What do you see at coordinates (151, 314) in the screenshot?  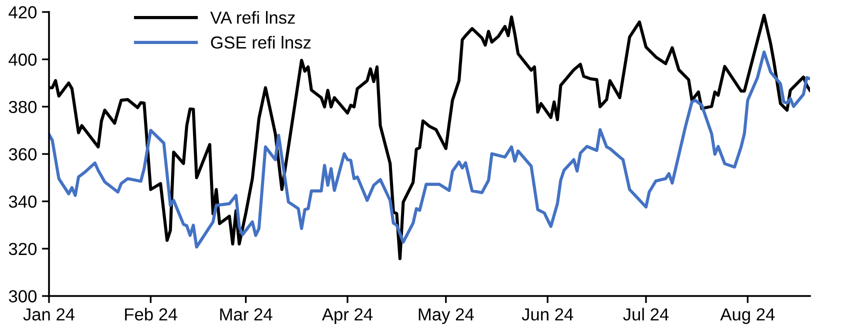 I see `x-tick-label: Feb 24` at bounding box center [151, 314].